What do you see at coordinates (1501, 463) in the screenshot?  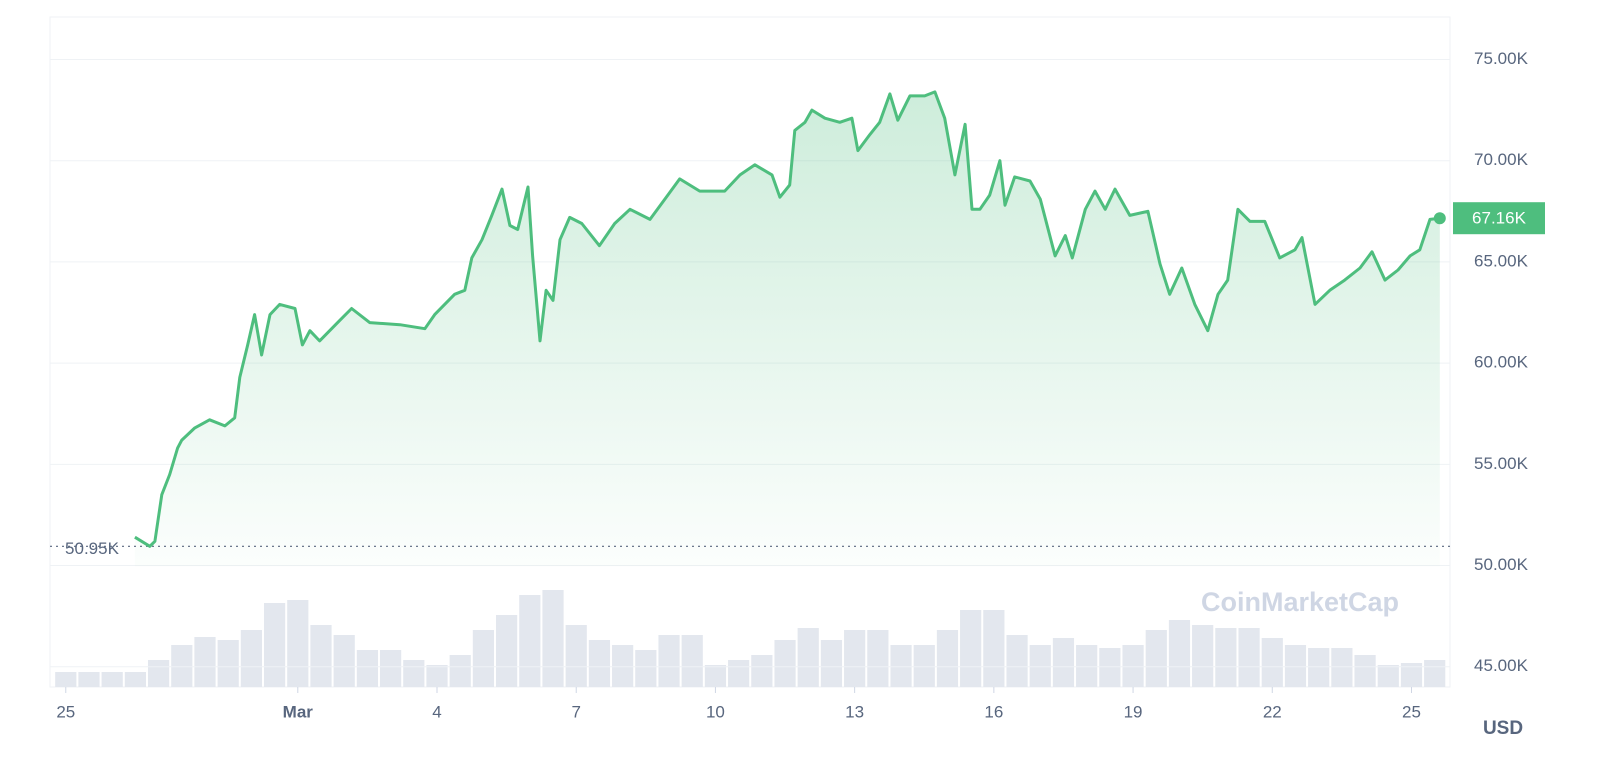 I see `y-tick-label: 55.00K` at bounding box center [1501, 463].